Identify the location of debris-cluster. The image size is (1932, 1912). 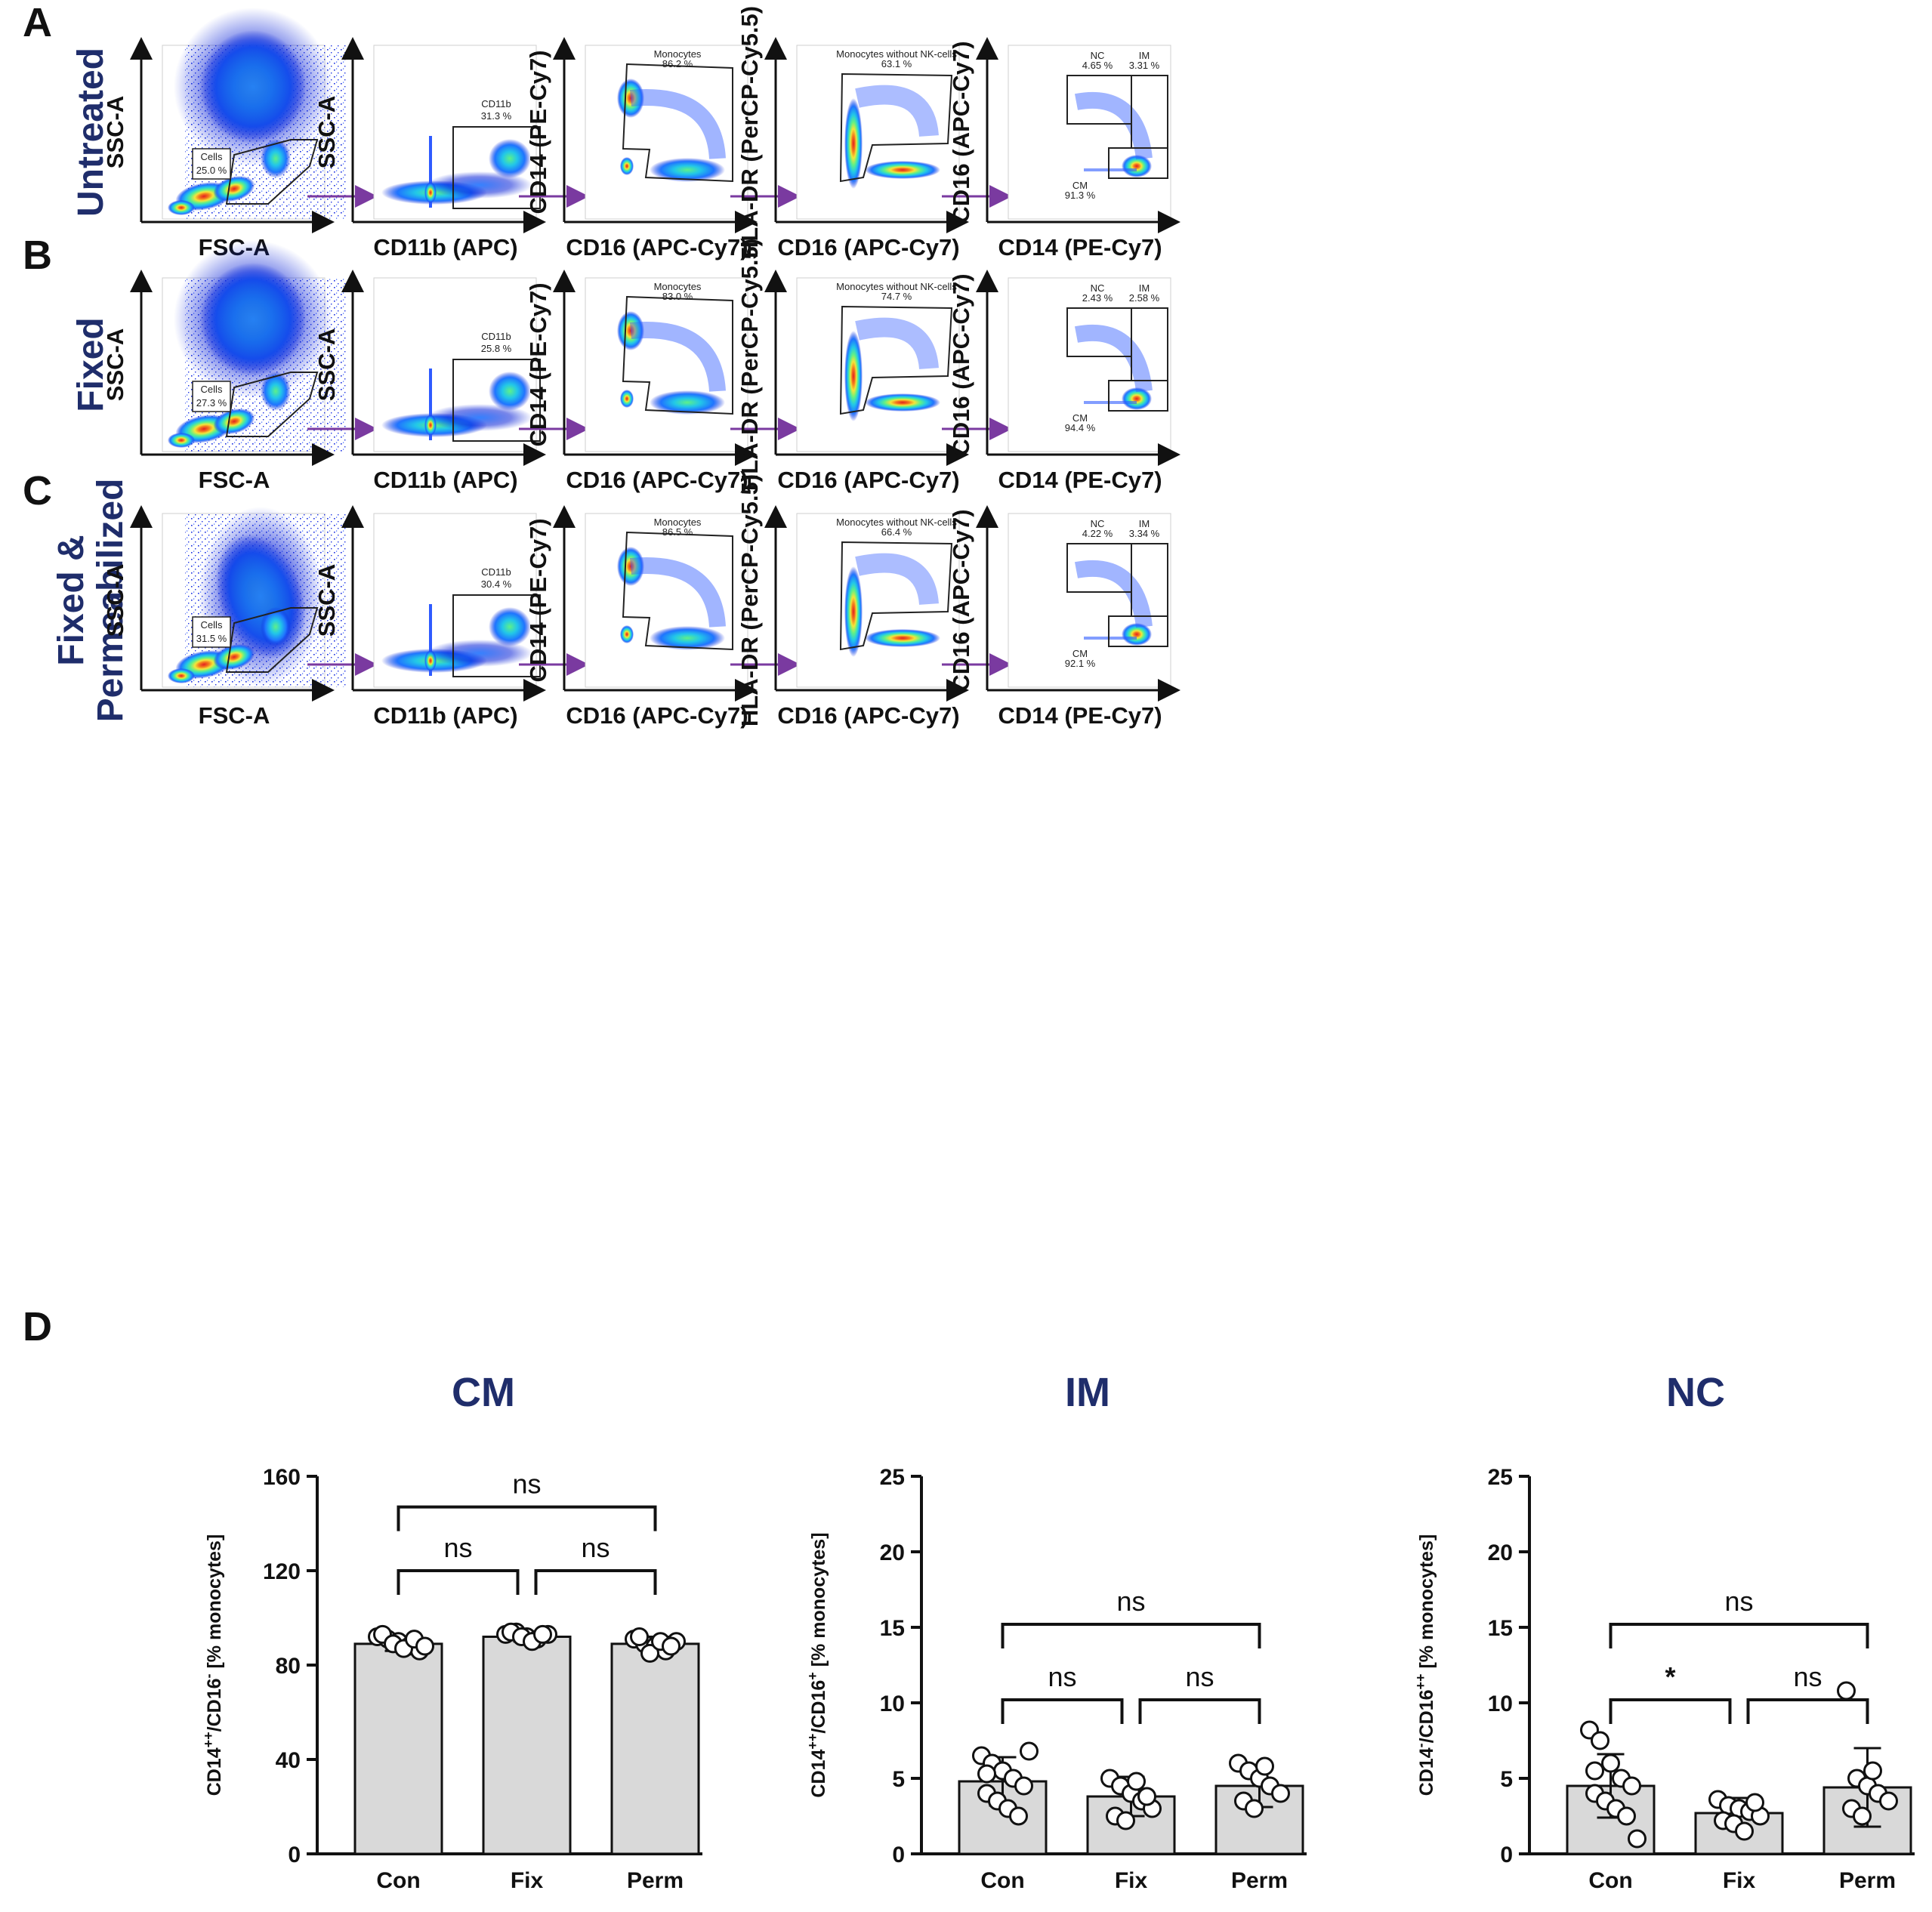
(276, 626).